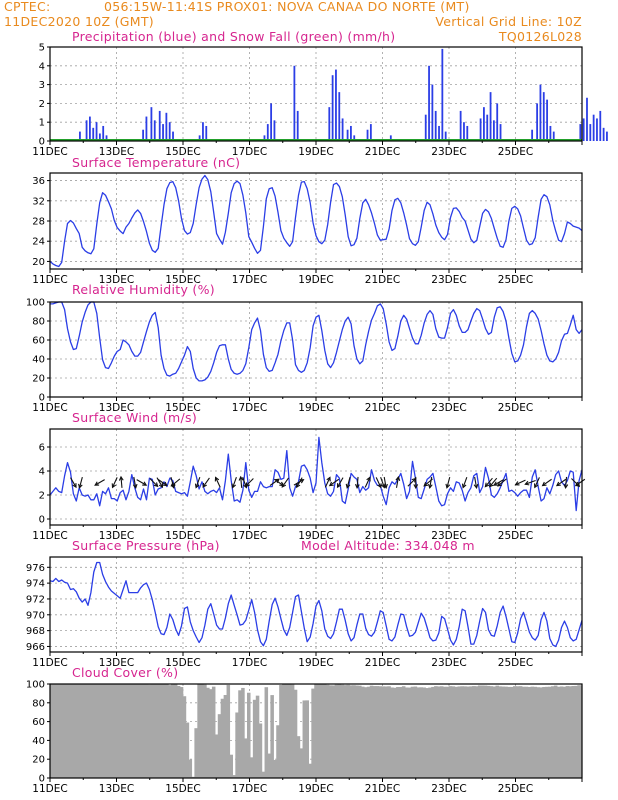  I want to click on y-tick-label: 2, so click(42, 104).